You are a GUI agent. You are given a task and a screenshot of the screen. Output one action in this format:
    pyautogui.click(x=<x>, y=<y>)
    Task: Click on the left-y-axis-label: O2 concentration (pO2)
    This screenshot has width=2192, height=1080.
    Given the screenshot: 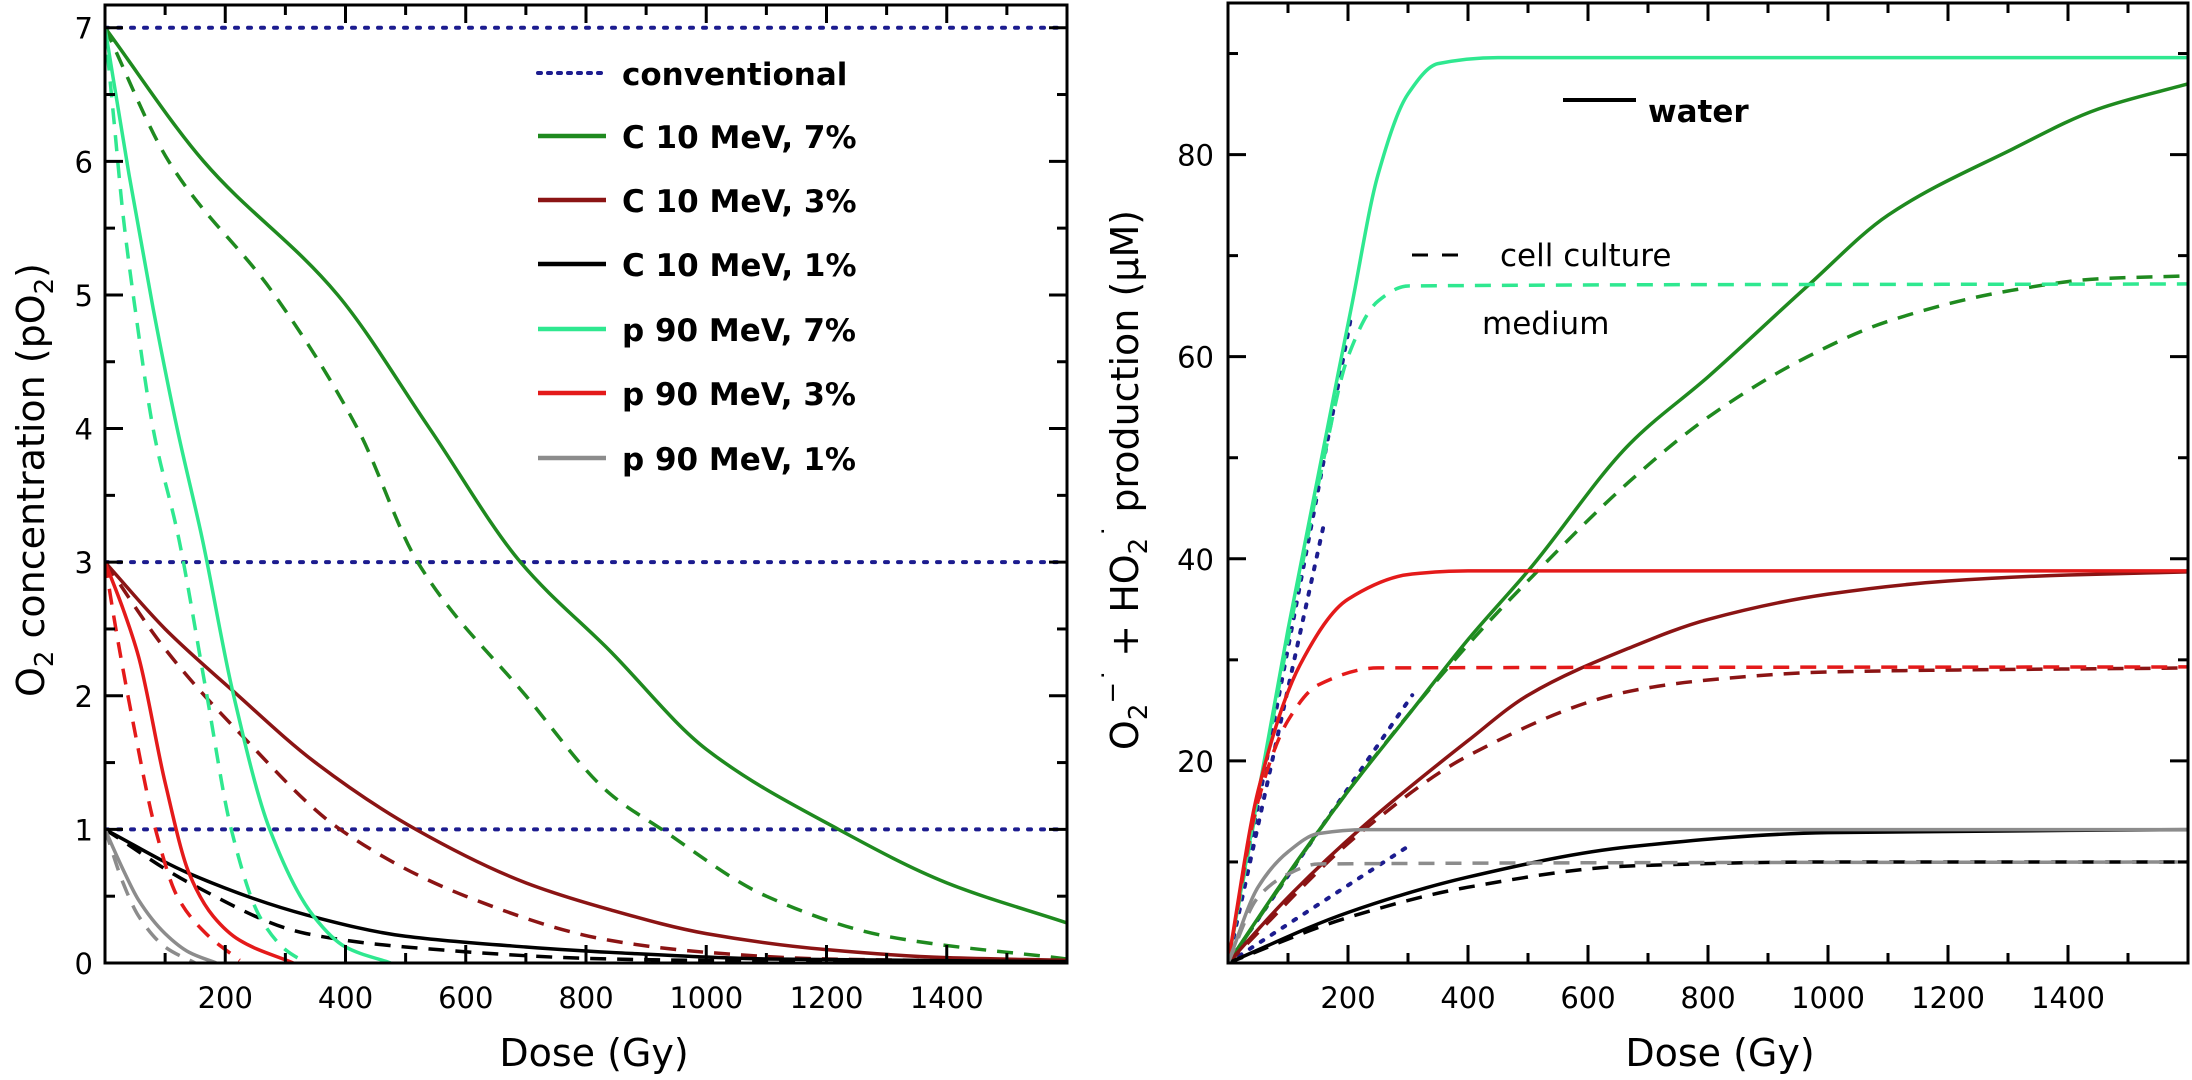 What is the action you would take?
    pyautogui.click(x=34, y=480)
    